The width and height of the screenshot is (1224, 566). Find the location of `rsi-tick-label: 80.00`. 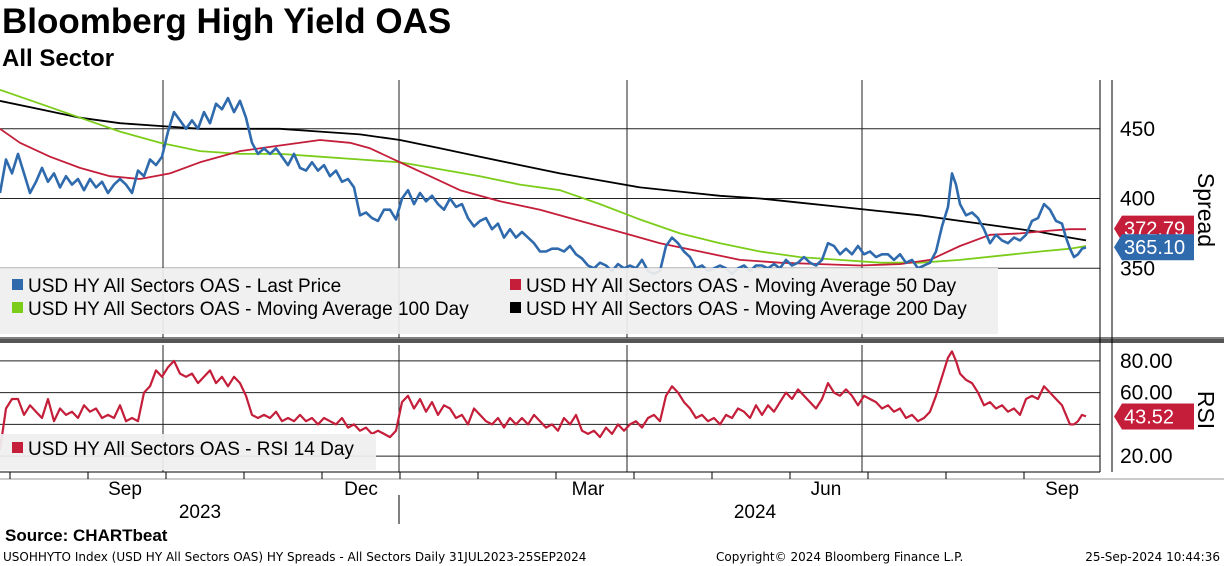

rsi-tick-label: 80.00 is located at coordinates (1146, 361).